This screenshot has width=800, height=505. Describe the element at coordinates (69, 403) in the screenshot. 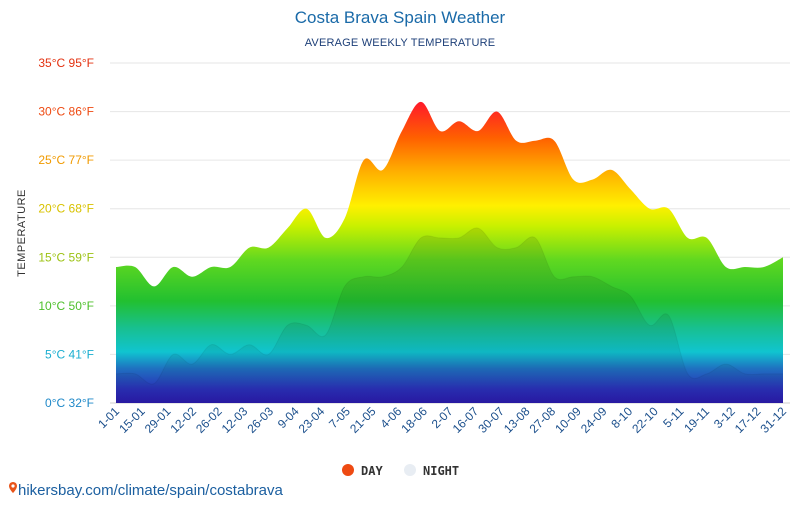

I see `y-tick-label: 0°C 32°F` at that location.